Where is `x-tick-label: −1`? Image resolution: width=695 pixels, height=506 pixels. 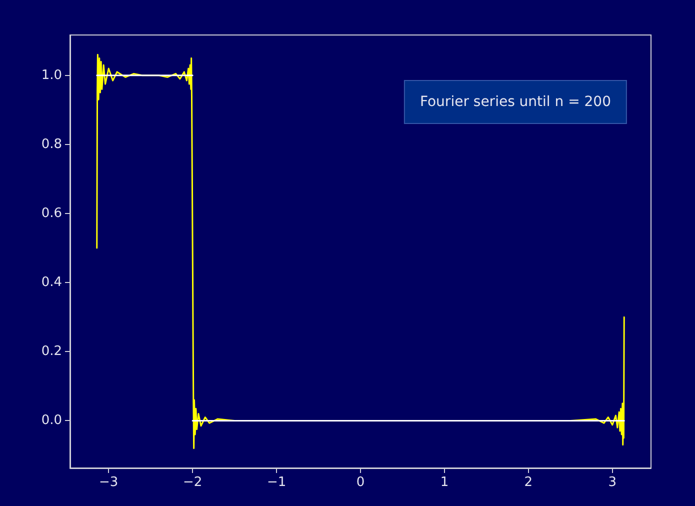 x-tick-label: −1 is located at coordinates (276, 482).